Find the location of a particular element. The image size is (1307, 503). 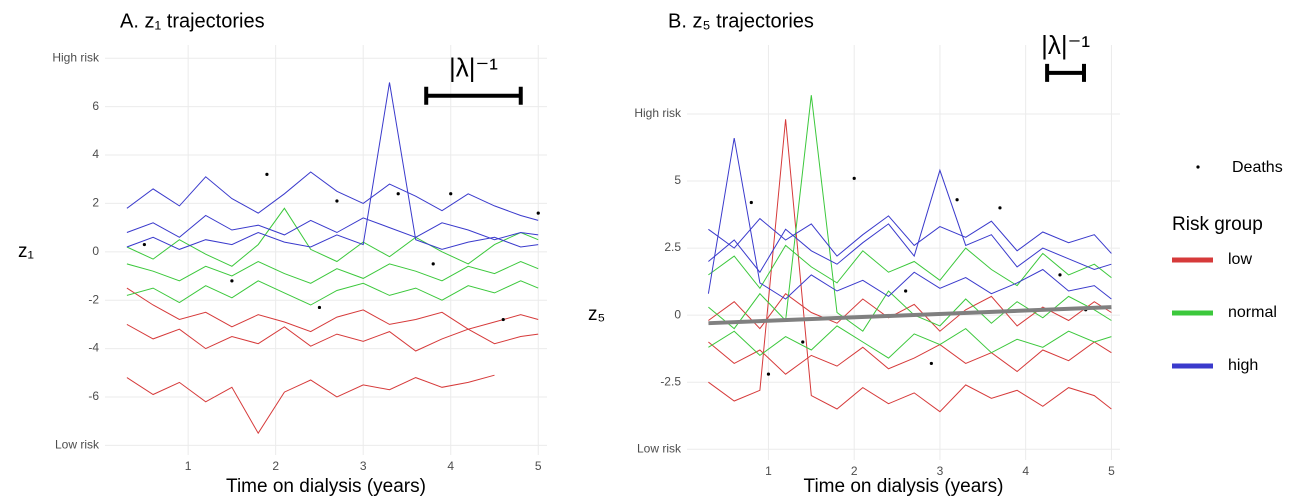

y-axis-label: z₁ is located at coordinates (26, 251).